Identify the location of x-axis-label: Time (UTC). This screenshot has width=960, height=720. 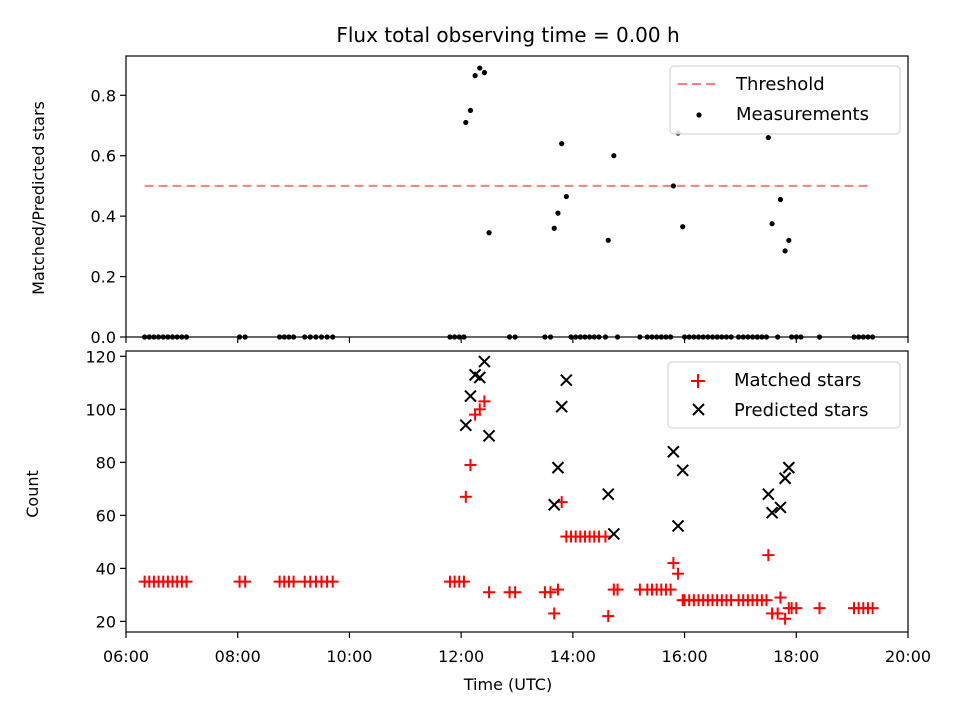
(507, 684).